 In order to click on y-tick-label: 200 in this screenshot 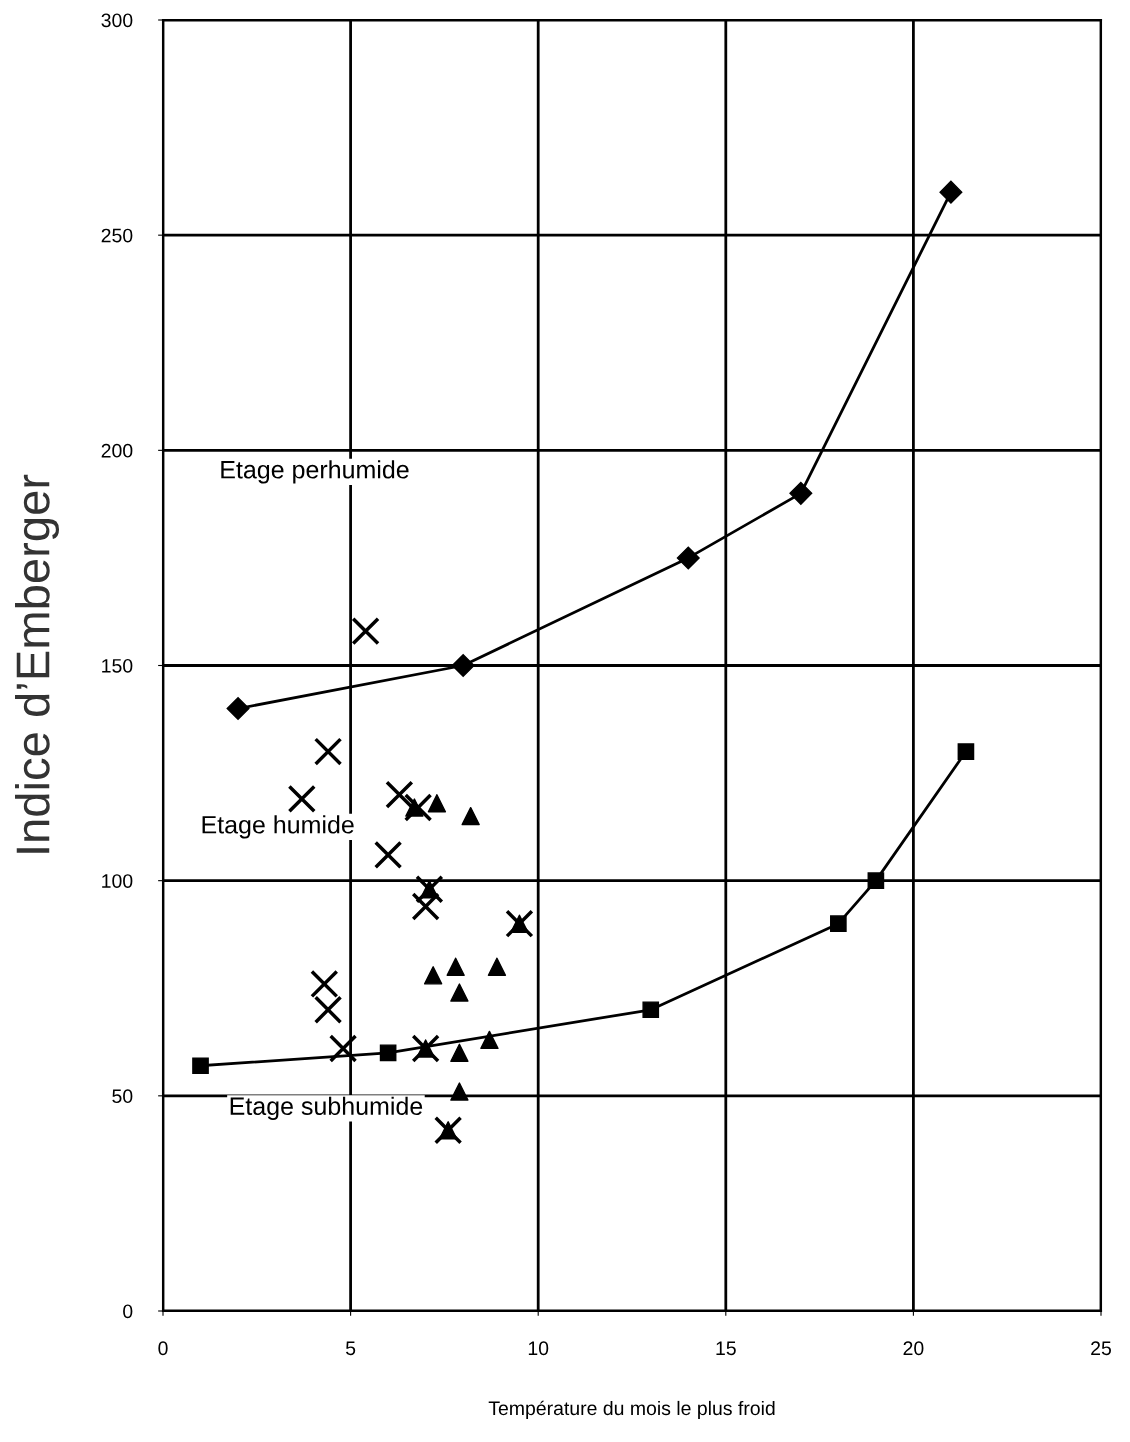, I will do `click(117, 450)`.